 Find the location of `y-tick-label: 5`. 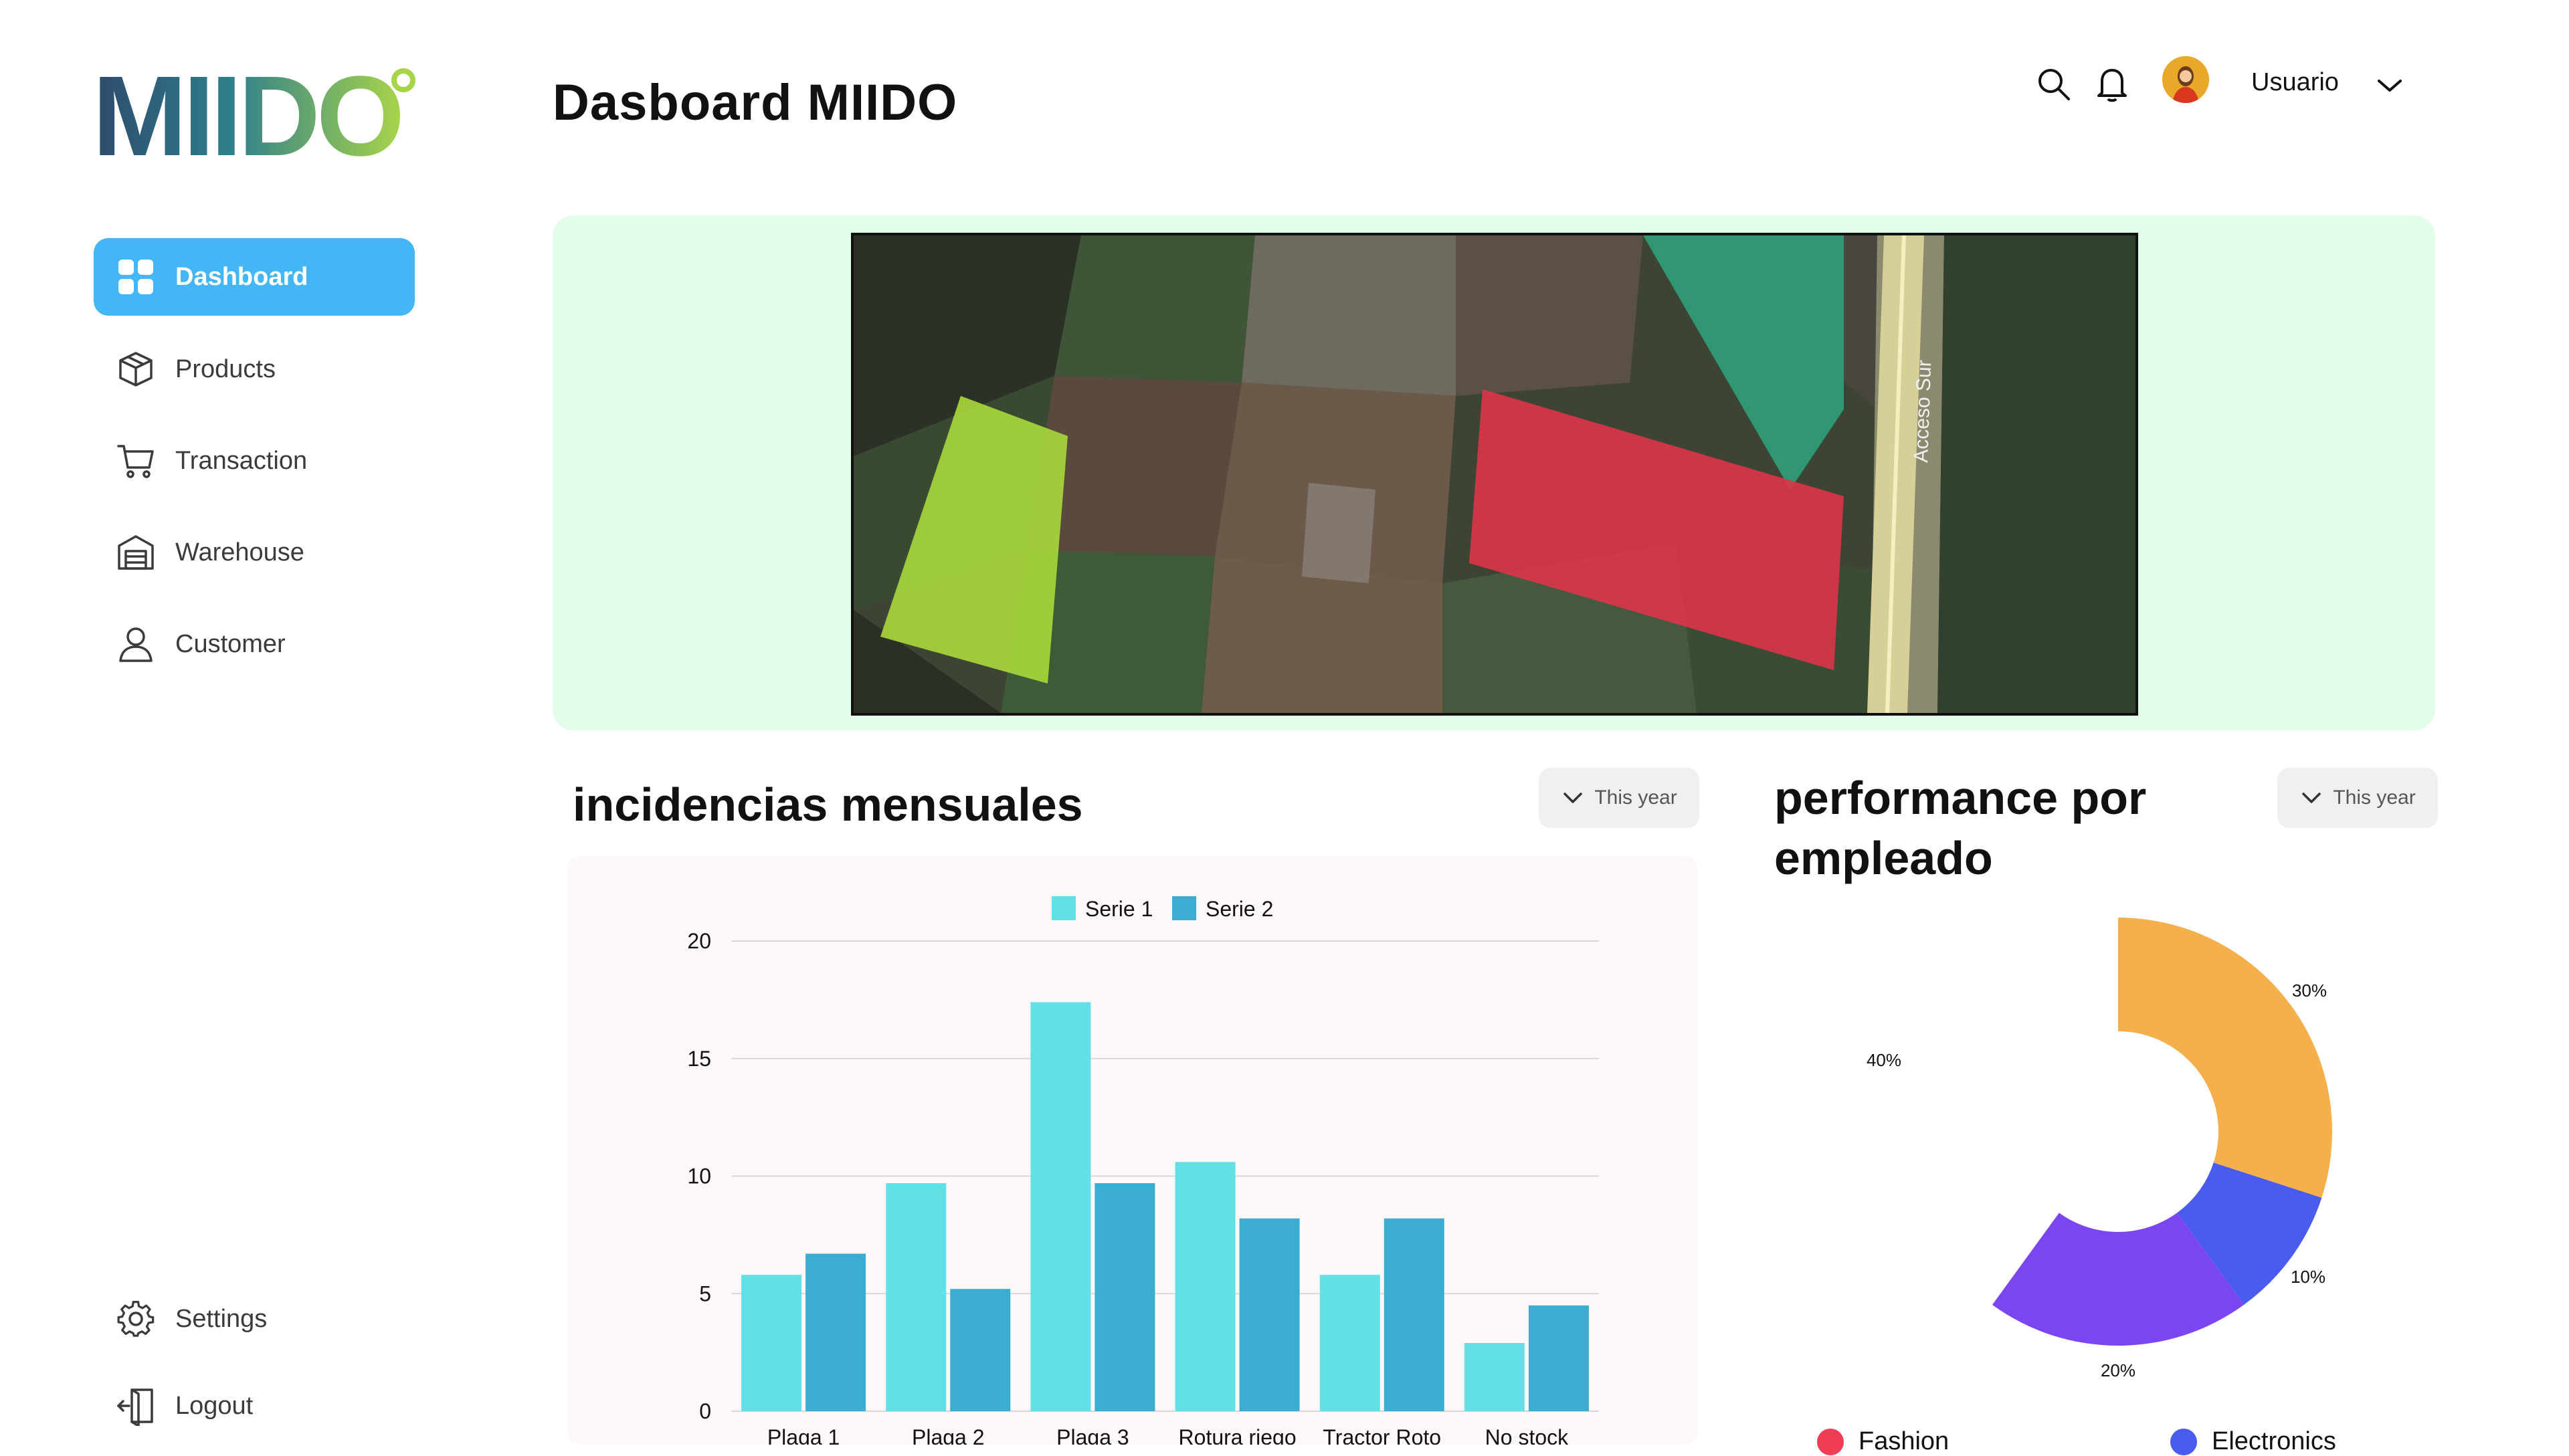

y-tick-label: 5 is located at coordinates (705, 1293).